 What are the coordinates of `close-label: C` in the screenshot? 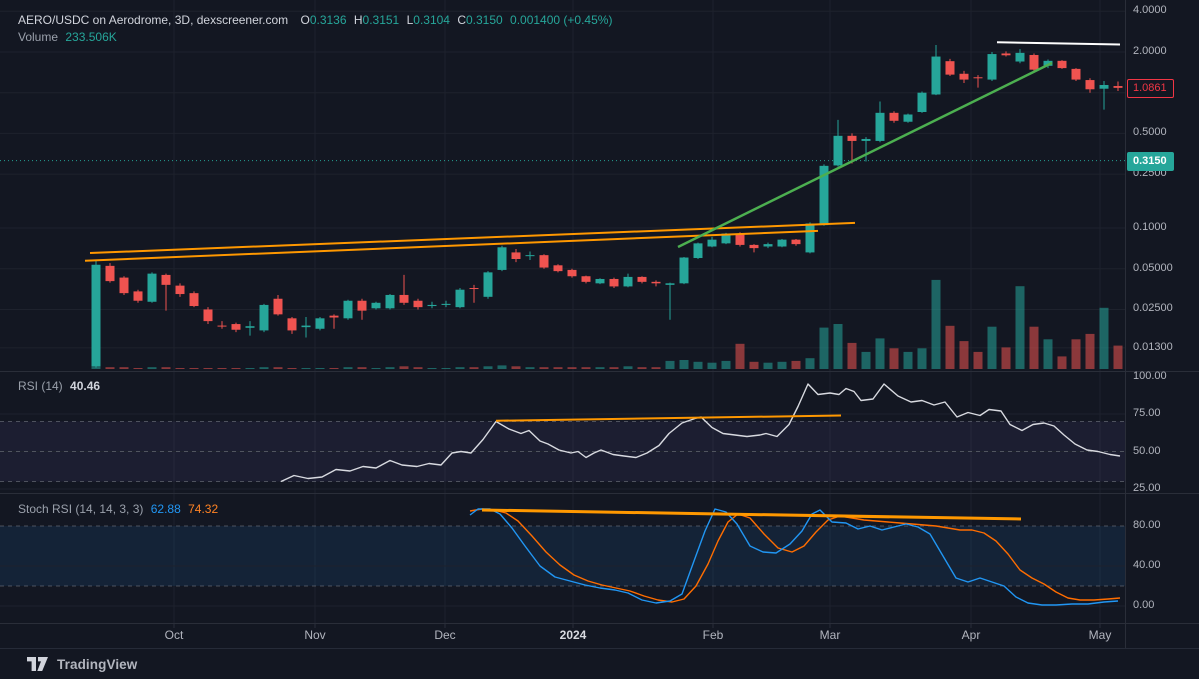 It's located at (461, 20).